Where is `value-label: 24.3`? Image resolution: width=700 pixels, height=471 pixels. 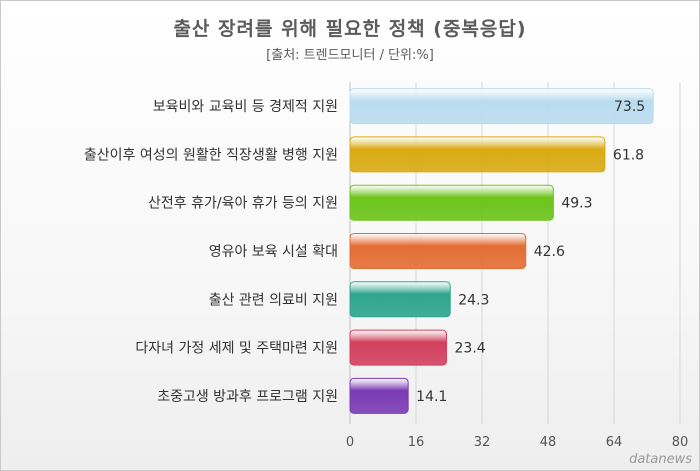 value-label: 24.3 is located at coordinates (473, 300).